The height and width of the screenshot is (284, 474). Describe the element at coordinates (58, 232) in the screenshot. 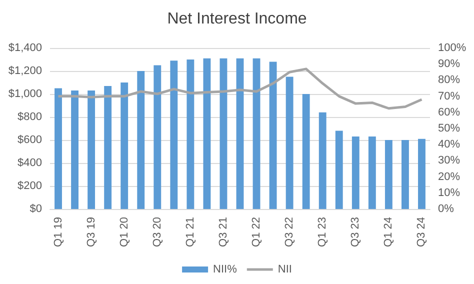

I see `x-tick-label: Q1 19` at that location.